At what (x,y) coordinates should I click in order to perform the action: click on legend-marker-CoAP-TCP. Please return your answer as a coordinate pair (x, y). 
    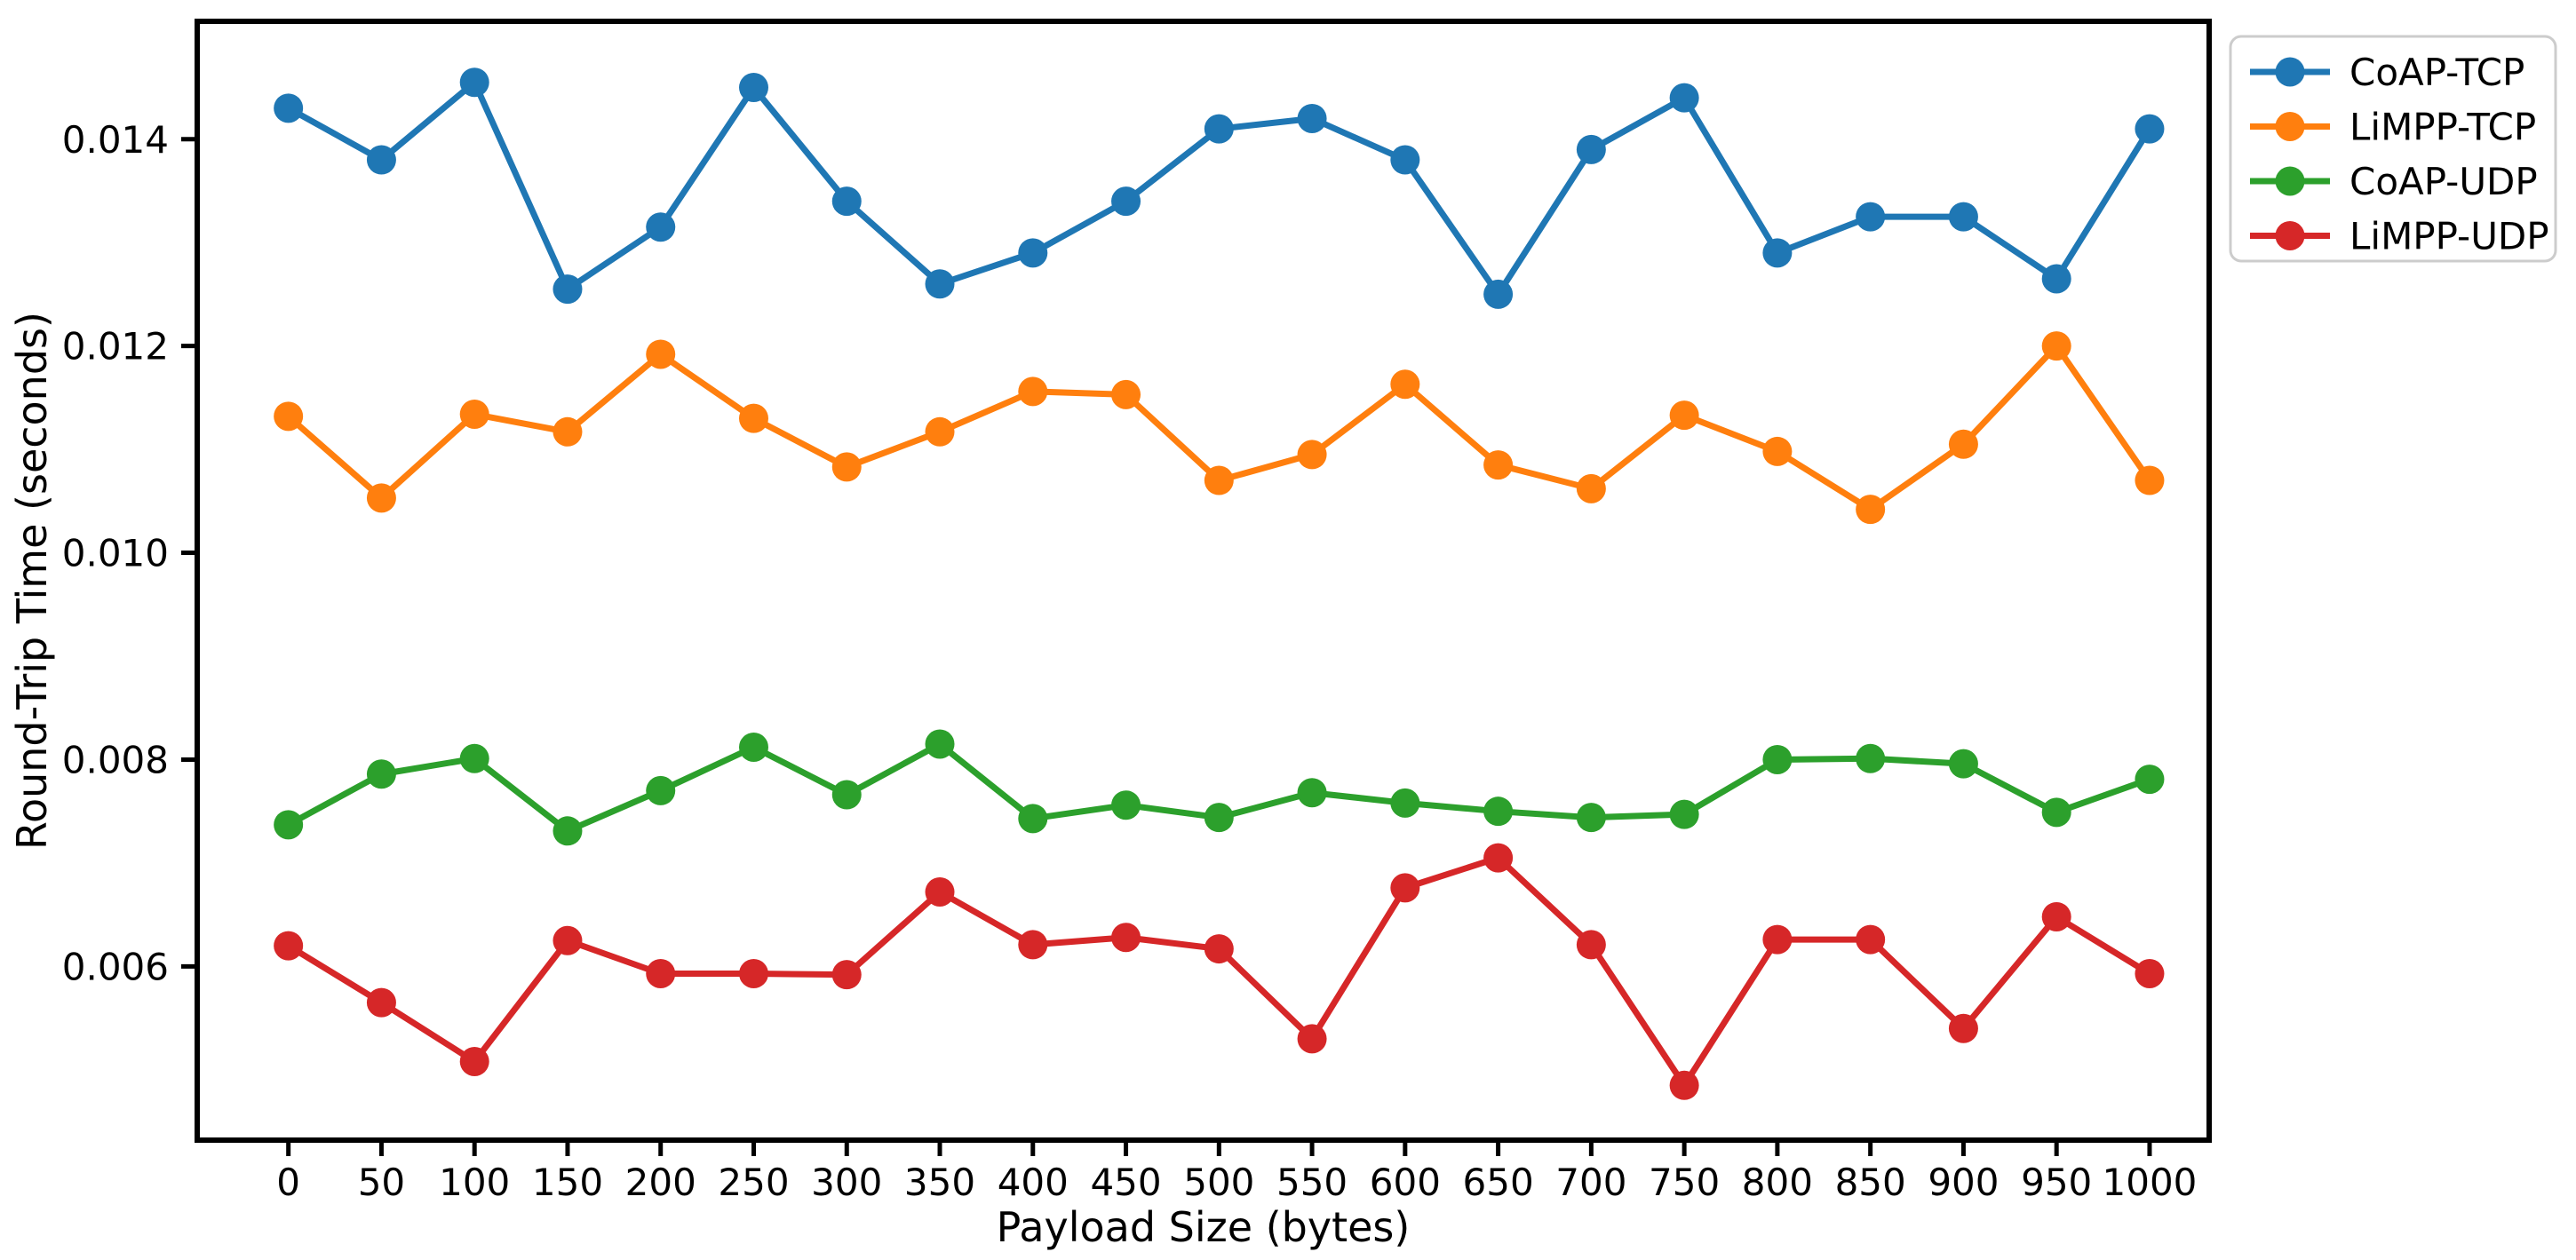
    Looking at the image, I should click on (2290, 72).